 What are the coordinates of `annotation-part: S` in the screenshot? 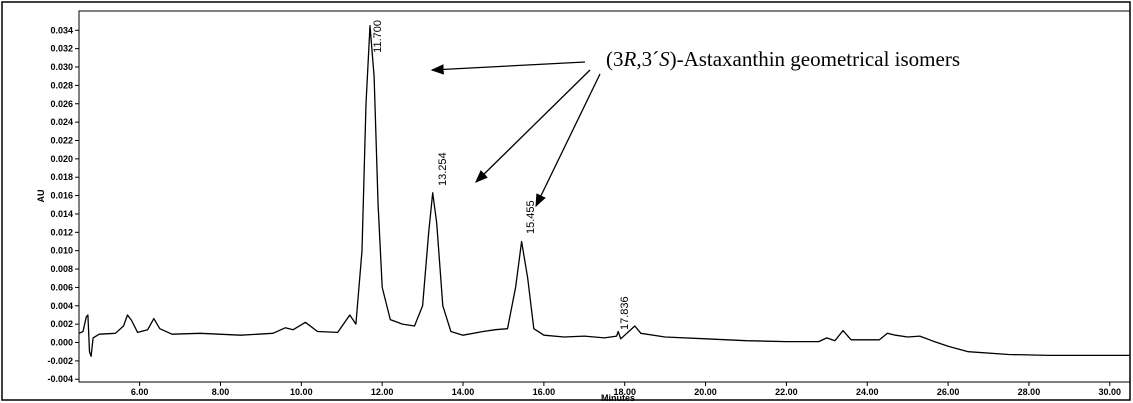 It's located at (664, 59).